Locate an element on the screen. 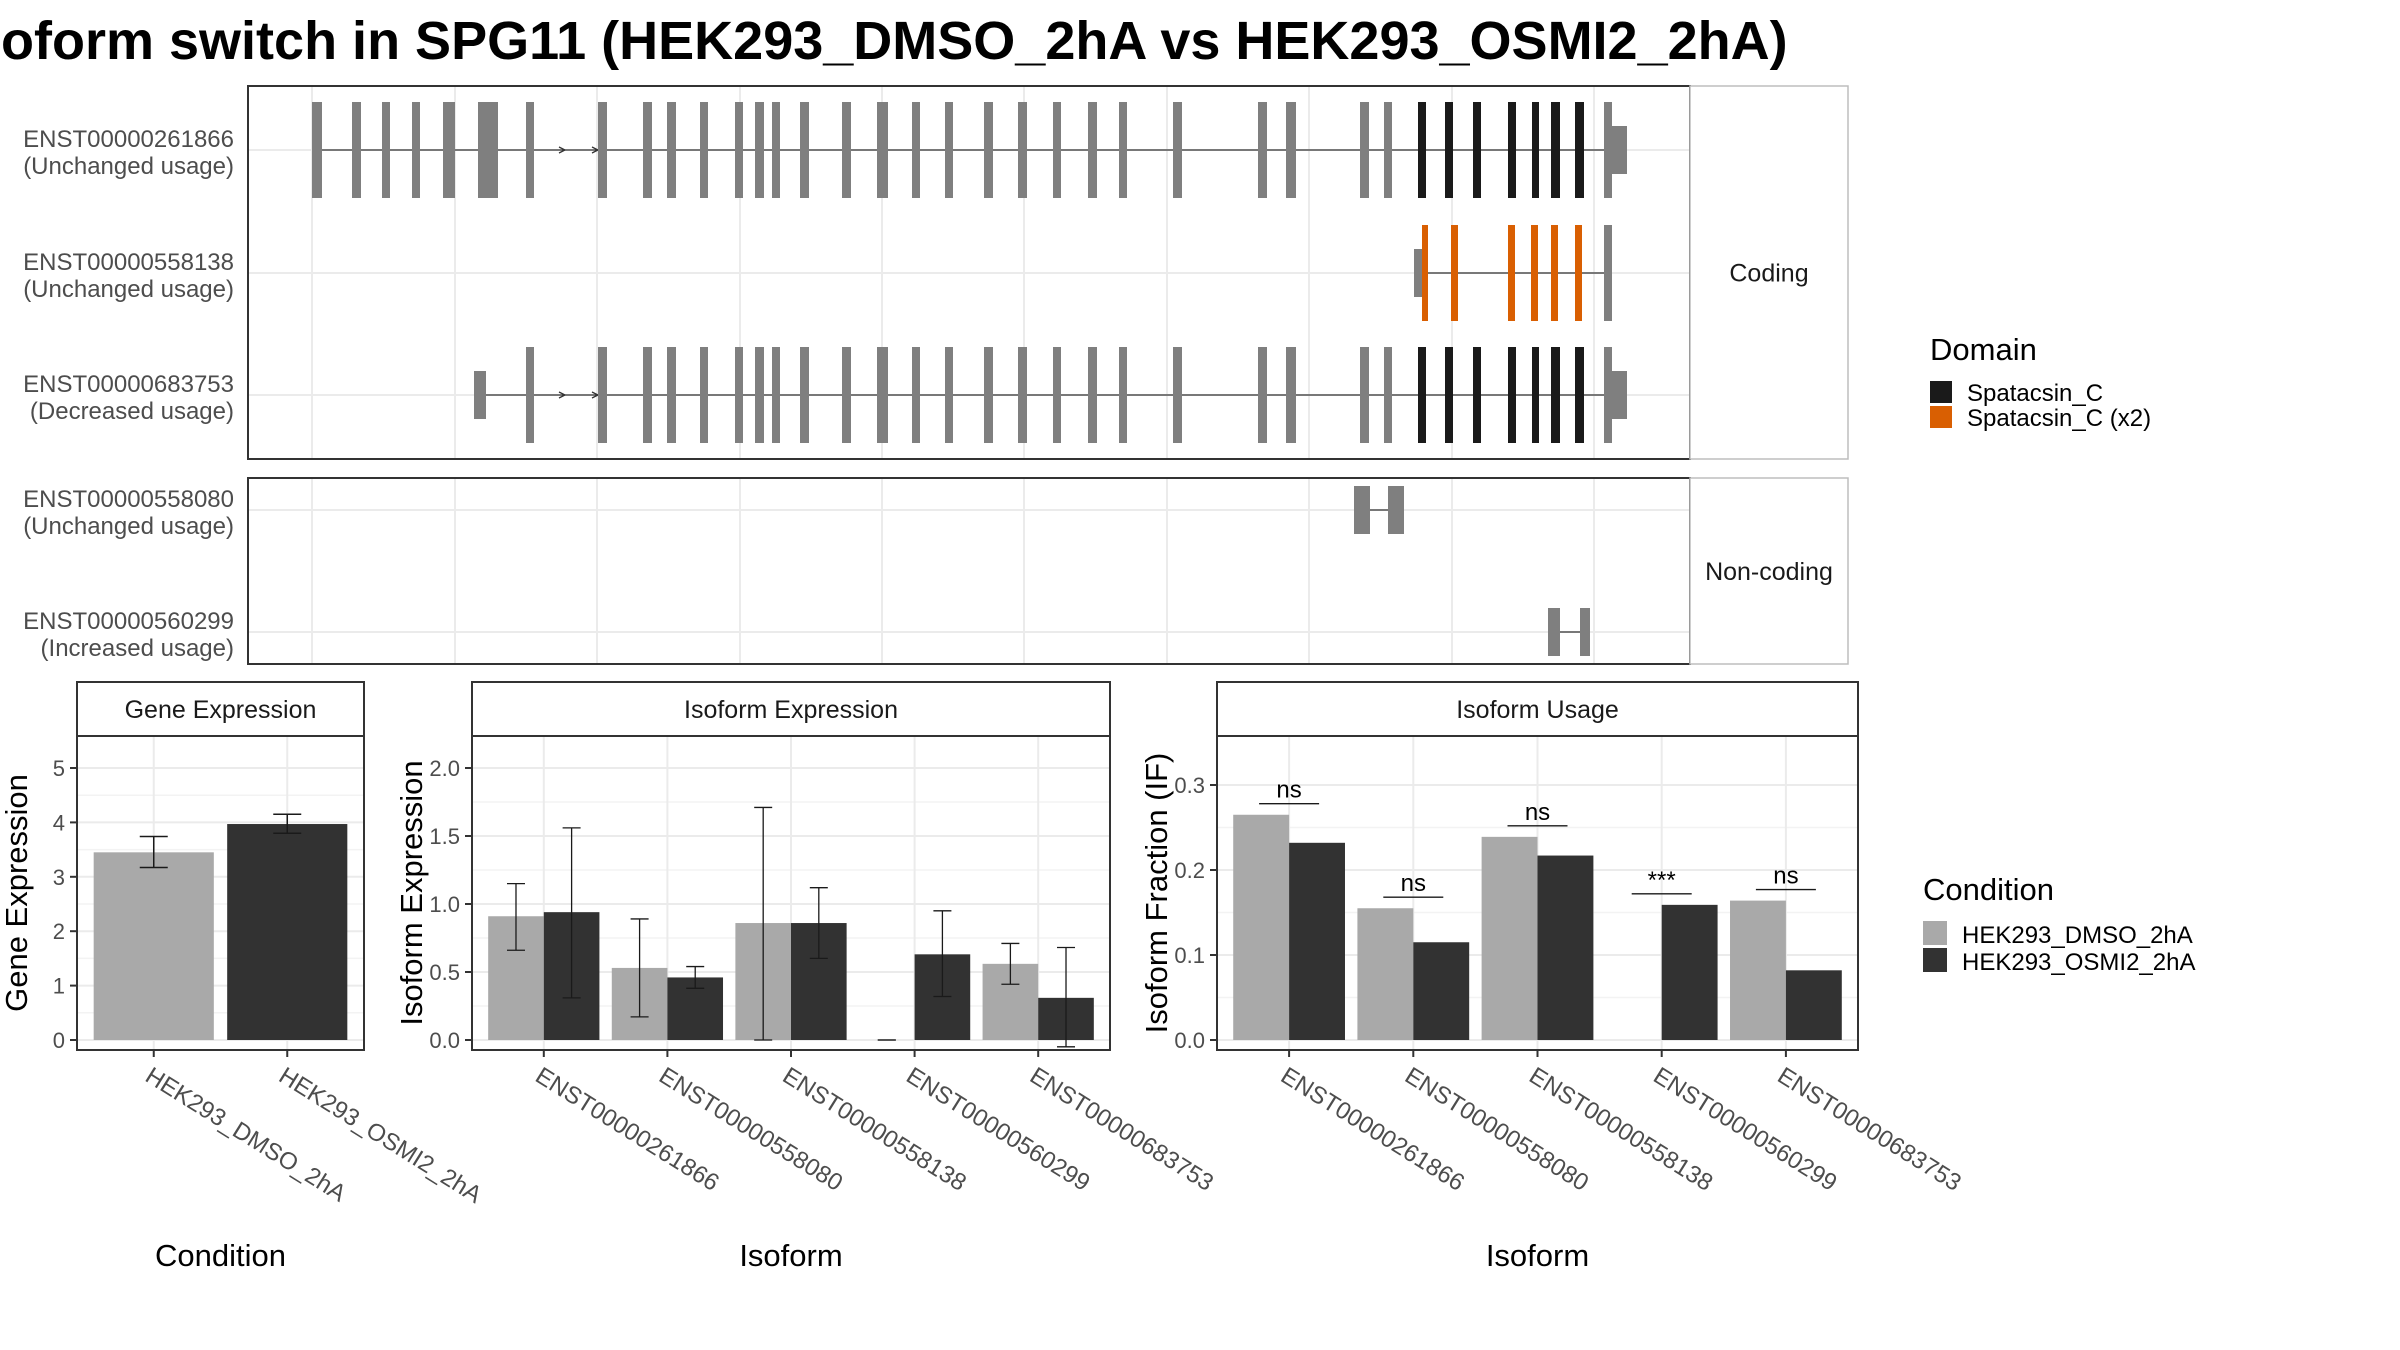 The height and width of the screenshot is (1350, 2400). y-axis-title: Isoform Expression is located at coordinates (411, 892).